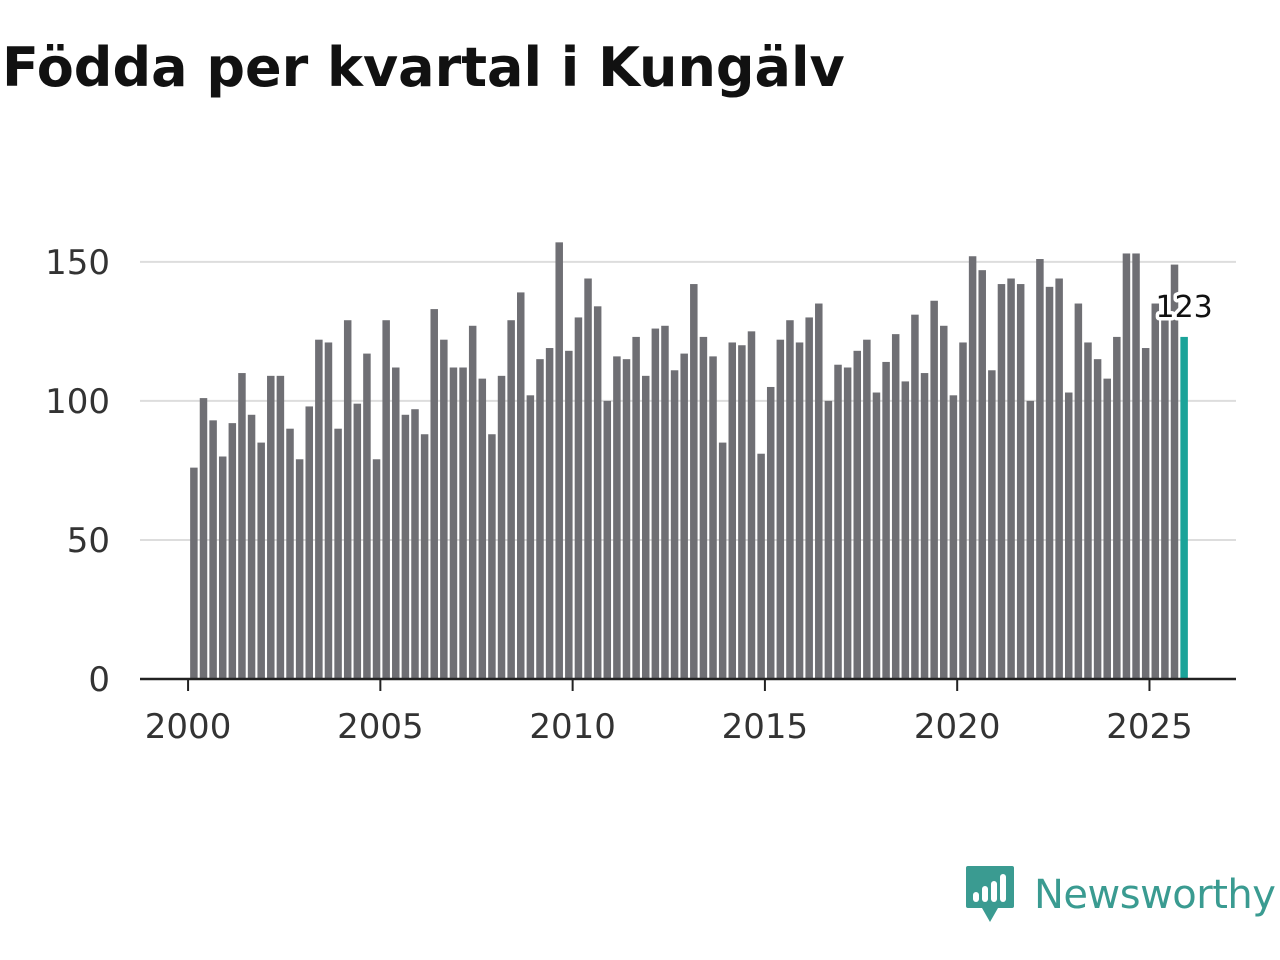 The width and height of the screenshot is (1280, 960). I want to click on brand-name: Newsworthy, so click(1155, 895).